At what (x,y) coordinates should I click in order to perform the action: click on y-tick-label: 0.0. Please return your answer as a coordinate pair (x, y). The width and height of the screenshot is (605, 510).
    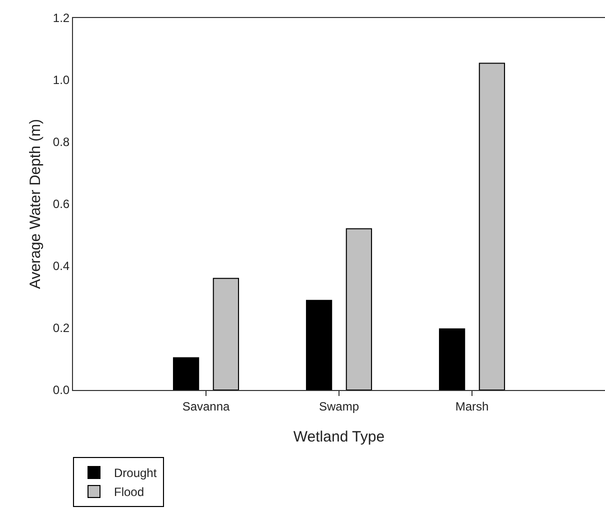
    Looking at the image, I should click on (61, 390).